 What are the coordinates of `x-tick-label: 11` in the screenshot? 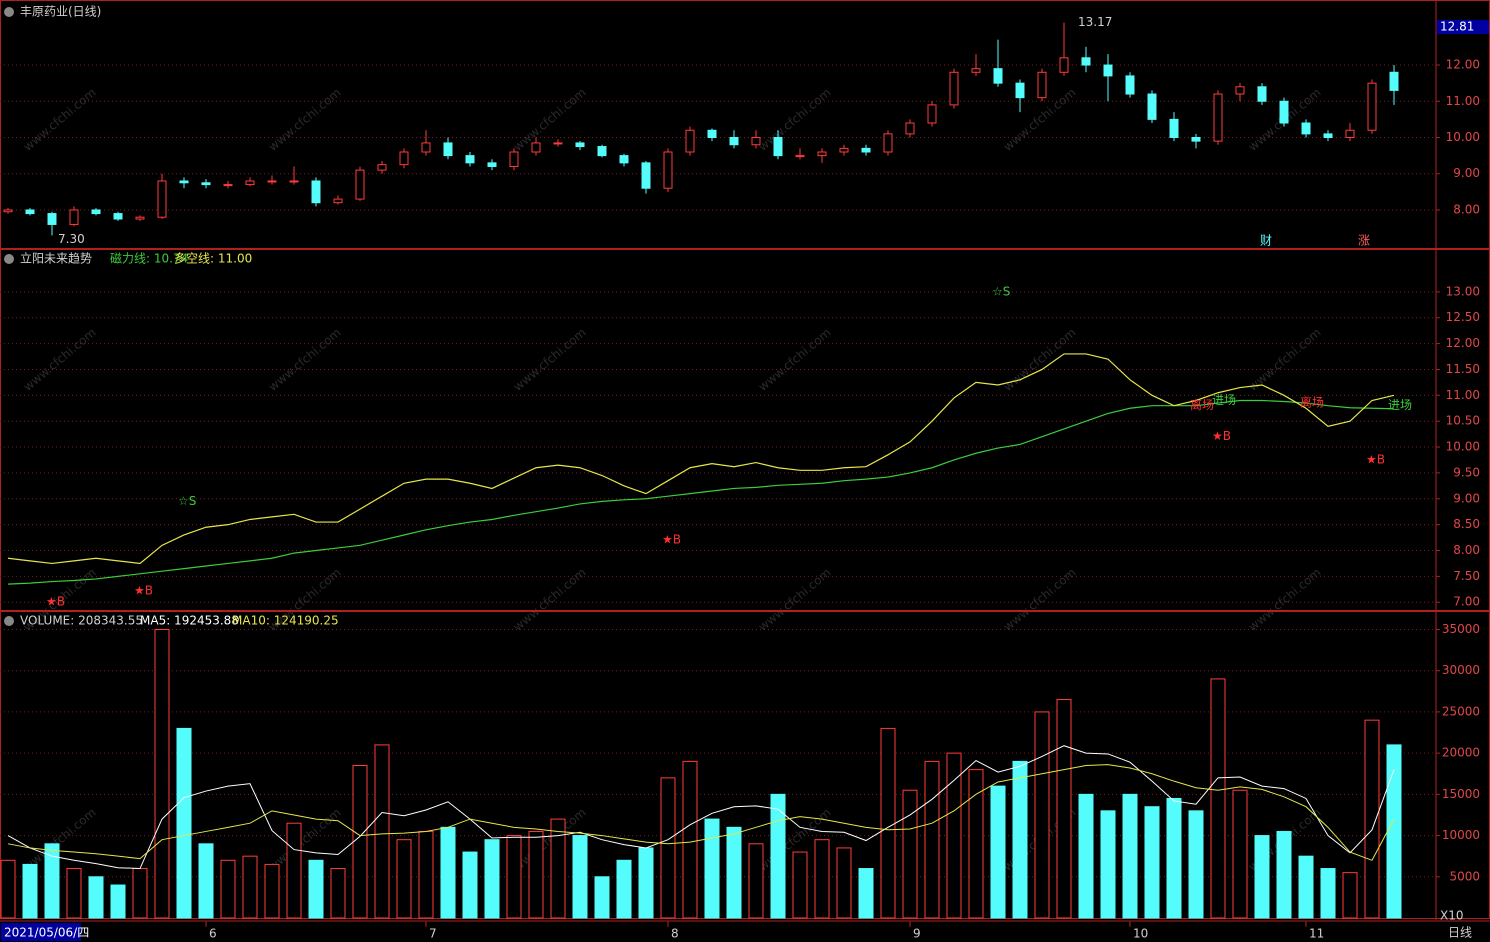 It's located at (1316, 934).